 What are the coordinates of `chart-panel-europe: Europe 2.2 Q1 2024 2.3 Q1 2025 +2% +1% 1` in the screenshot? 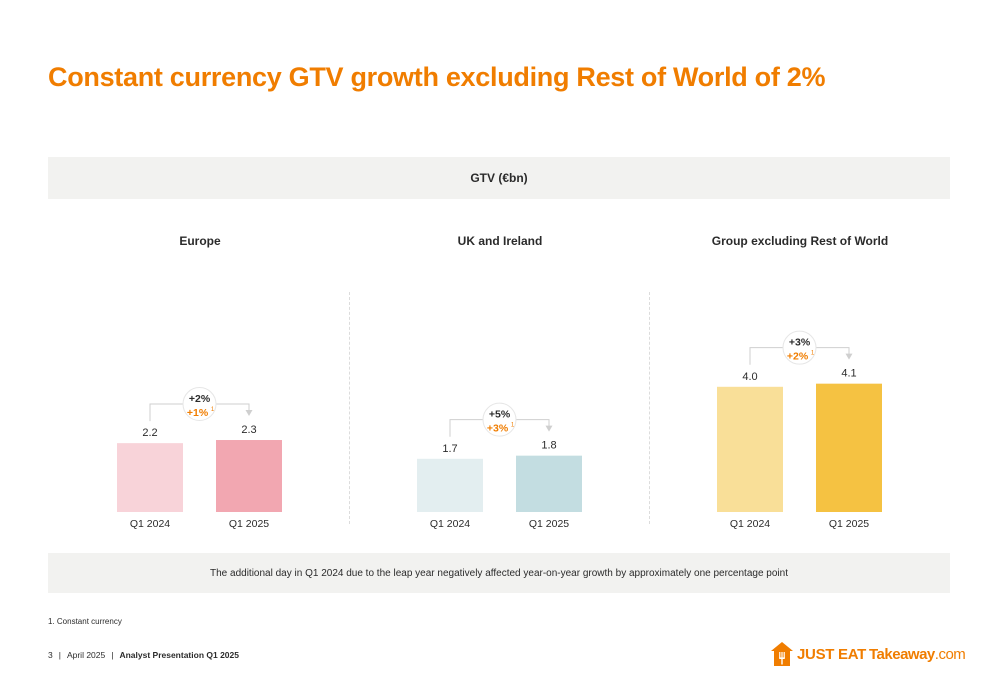 It's located at (200, 382).